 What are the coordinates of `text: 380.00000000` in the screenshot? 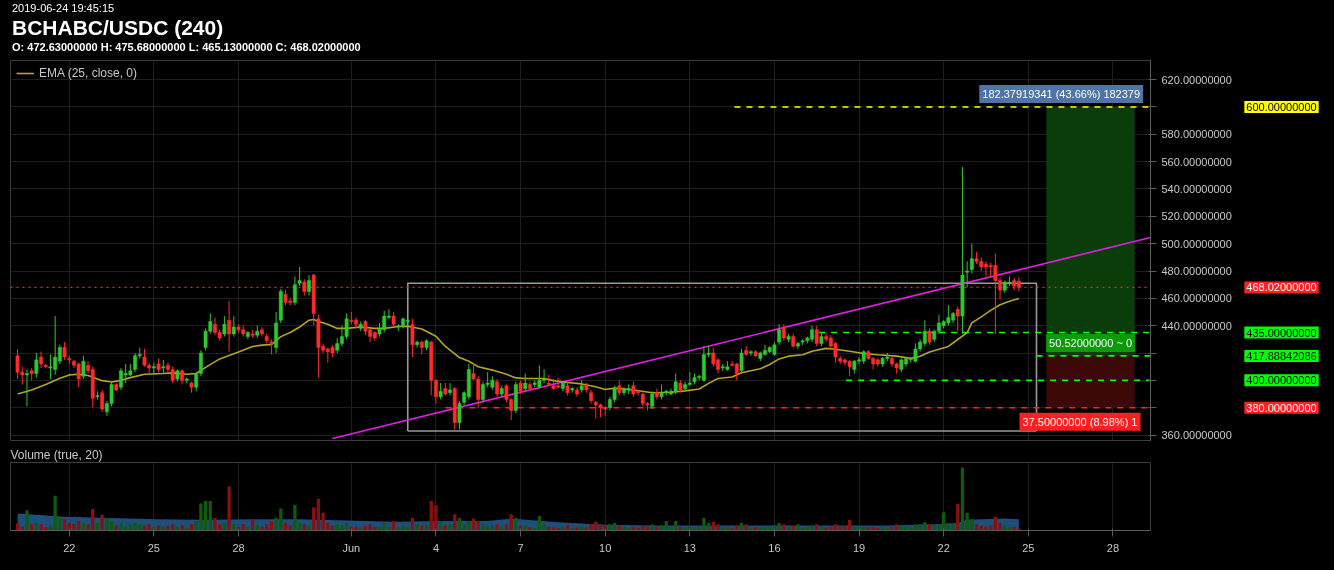 It's located at (1281, 407).